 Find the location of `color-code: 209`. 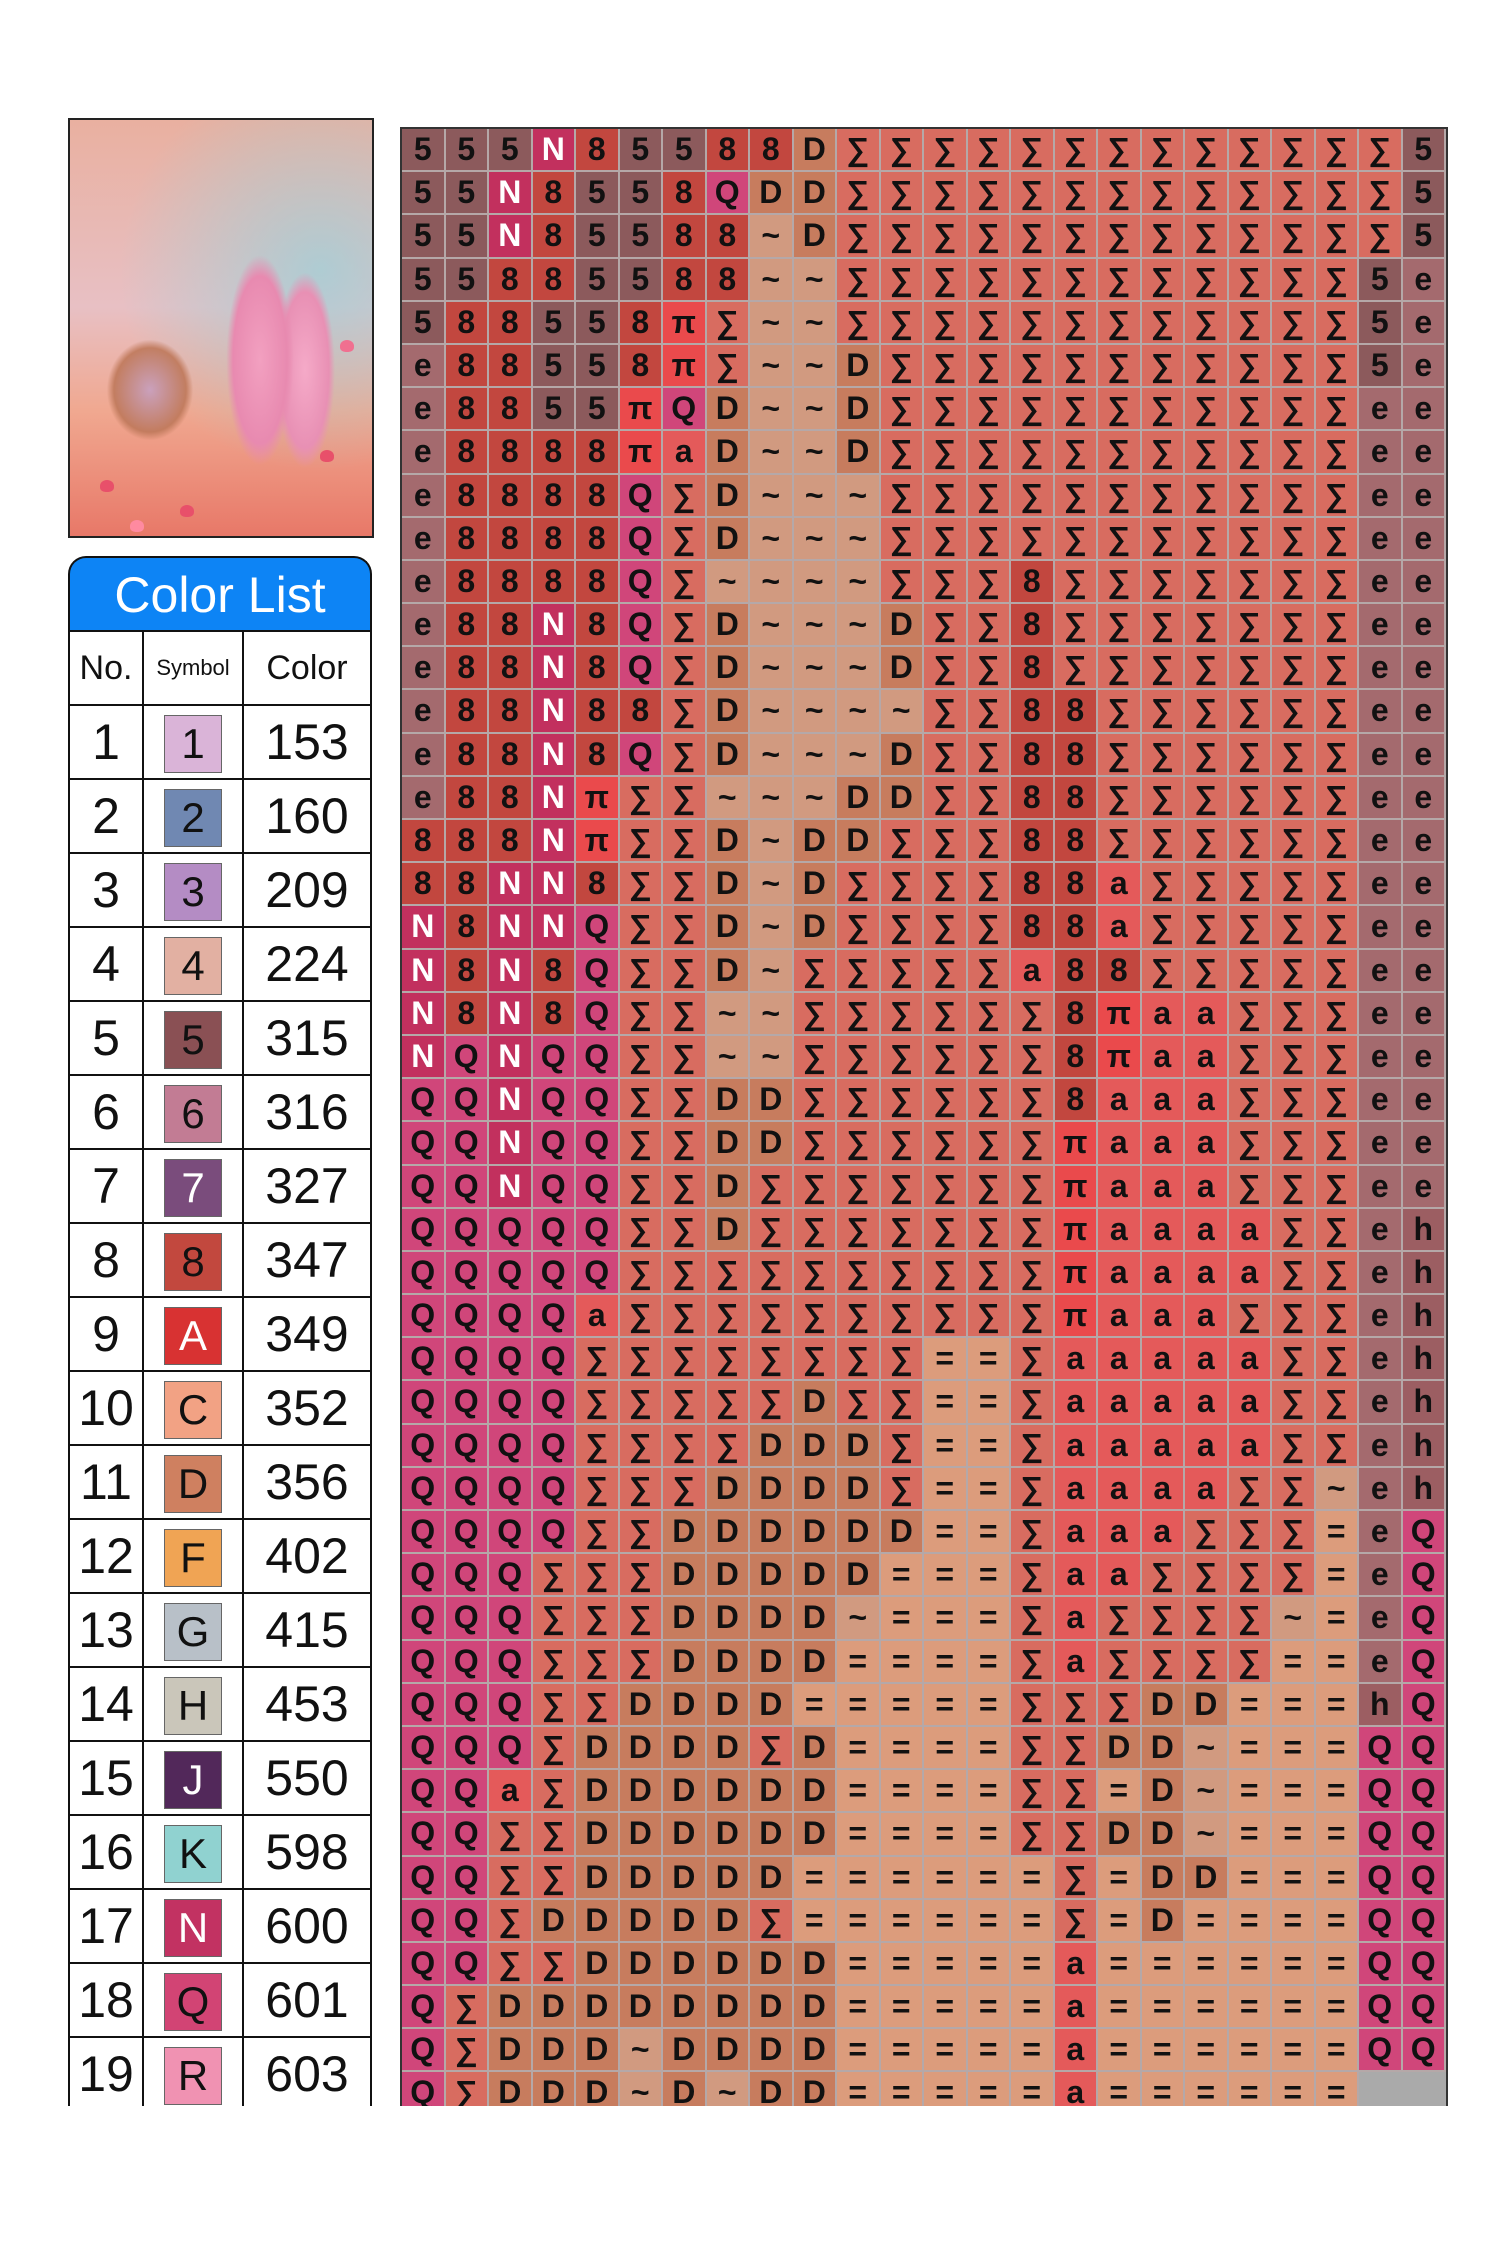

color-code: 209 is located at coordinates (307, 890).